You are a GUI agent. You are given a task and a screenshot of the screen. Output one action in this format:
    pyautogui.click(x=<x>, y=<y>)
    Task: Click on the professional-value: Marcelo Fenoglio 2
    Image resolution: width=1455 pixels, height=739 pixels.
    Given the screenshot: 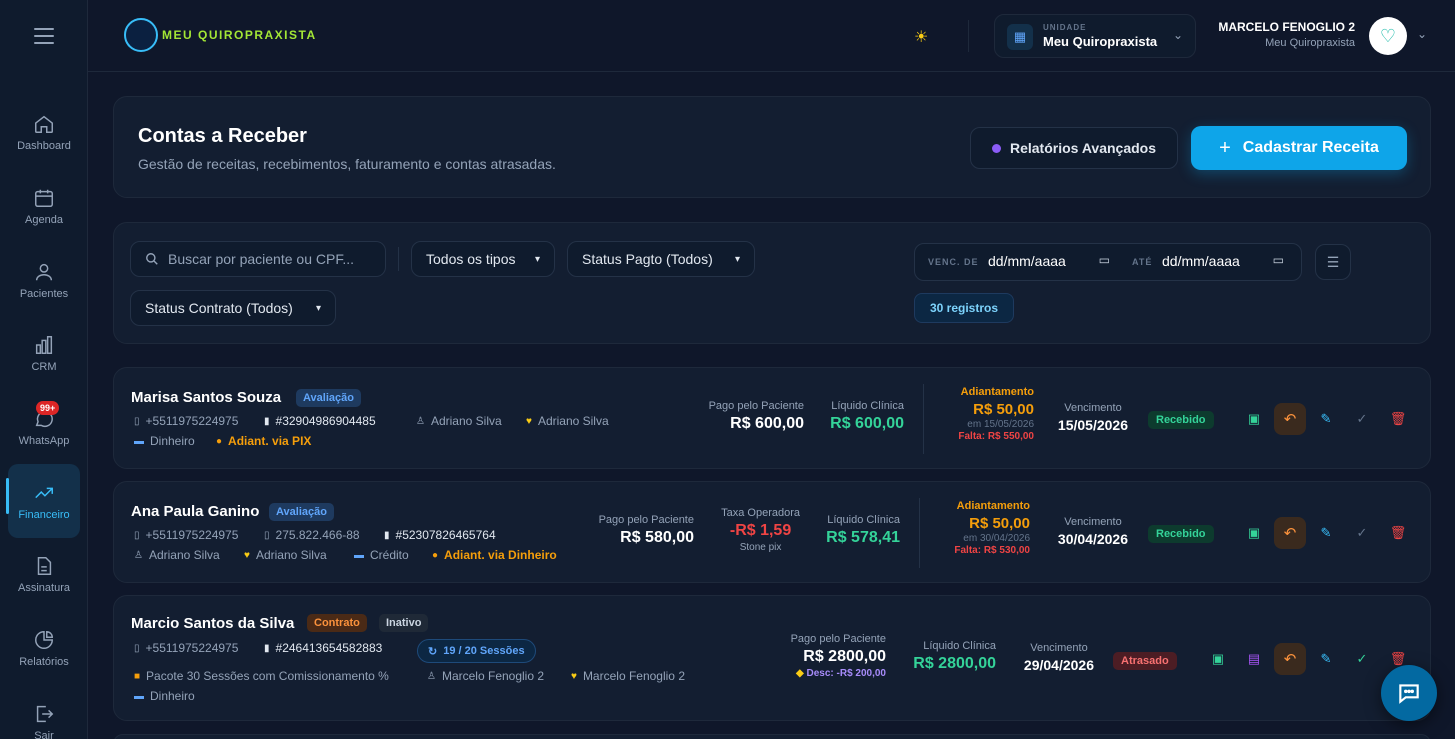 What is the action you would take?
    pyautogui.click(x=493, y=676)
    